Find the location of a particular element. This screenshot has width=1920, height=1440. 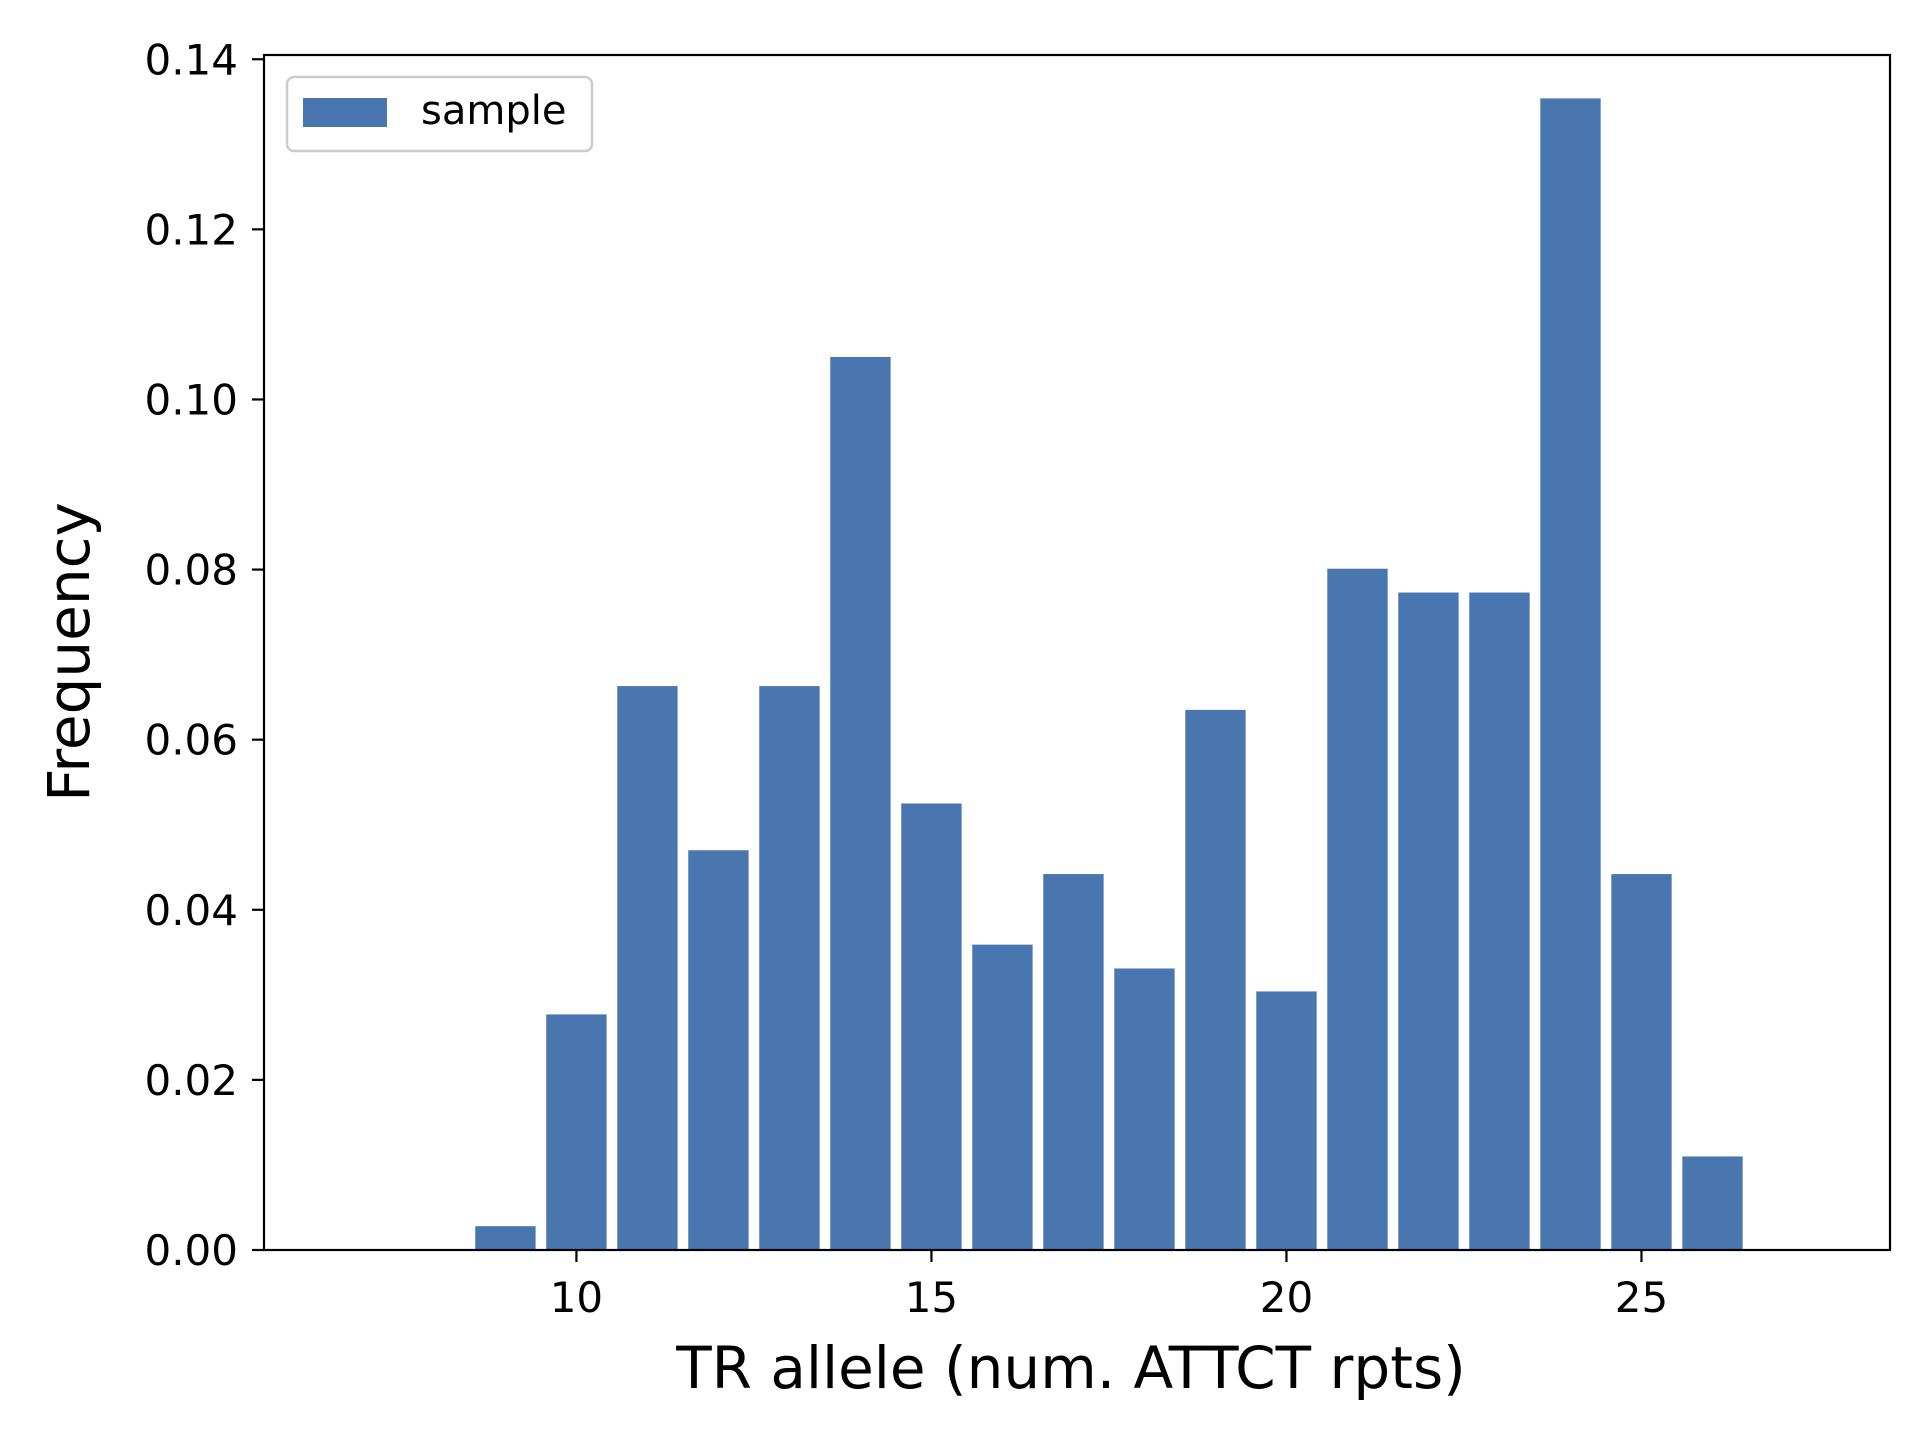

y-tick-label: 0.08 is located at coordinates (191, 570).